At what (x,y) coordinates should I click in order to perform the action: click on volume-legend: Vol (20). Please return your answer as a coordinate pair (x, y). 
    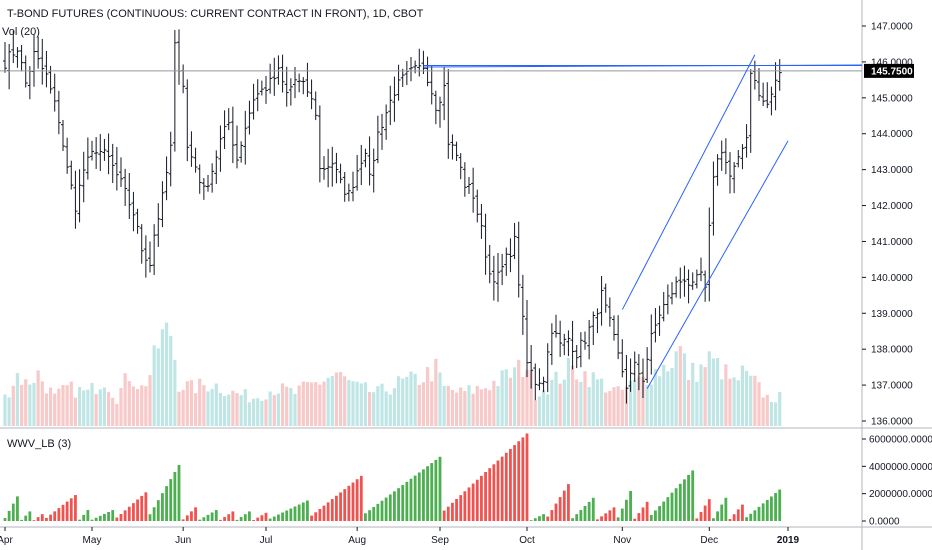
    Looking at the image, I should click on (21, 32).